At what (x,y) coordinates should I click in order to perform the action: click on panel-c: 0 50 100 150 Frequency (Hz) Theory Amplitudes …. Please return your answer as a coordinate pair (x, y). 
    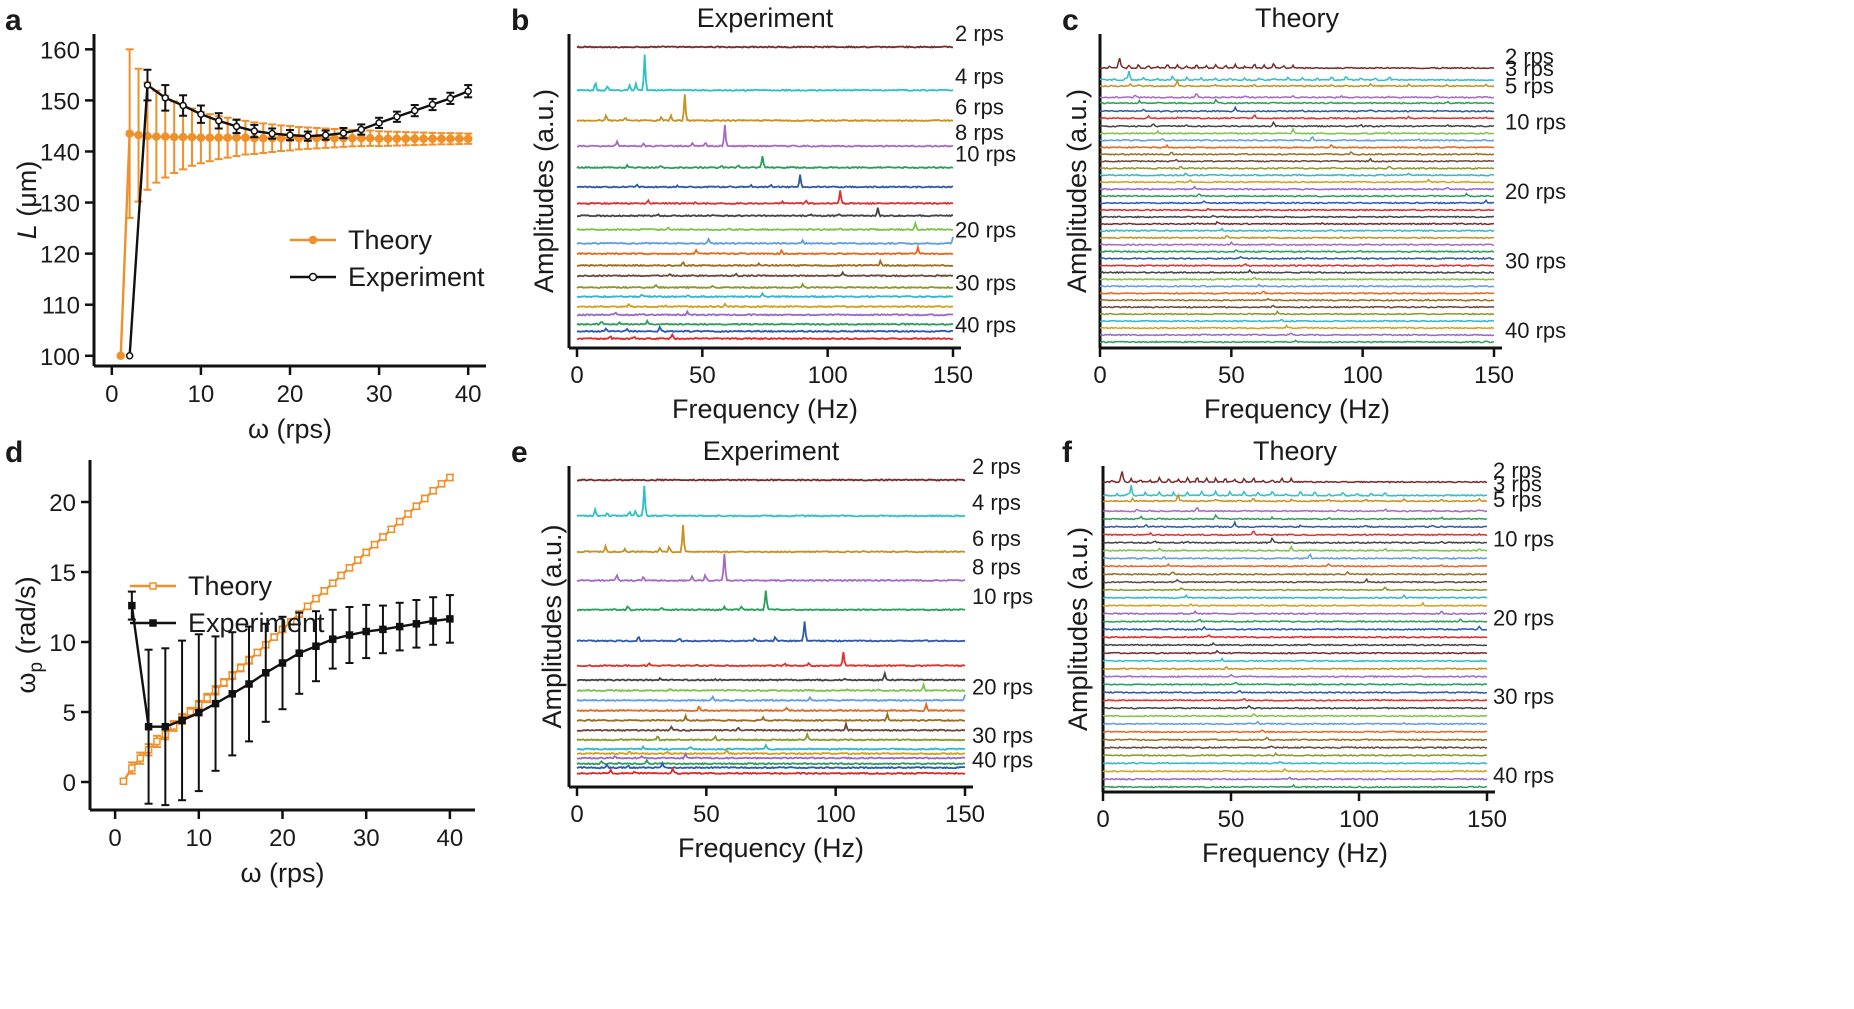
    Looking at the image, I should click on (1314, 213).